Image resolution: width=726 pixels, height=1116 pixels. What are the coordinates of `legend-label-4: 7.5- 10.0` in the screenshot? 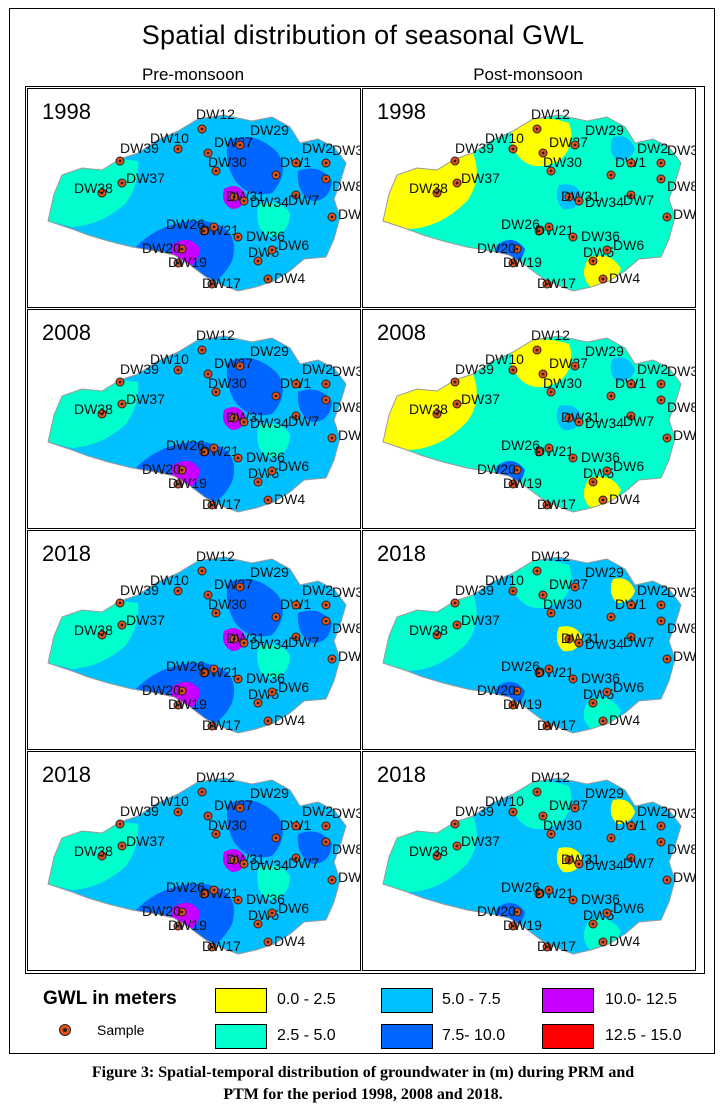 It's located at (474, 1035).